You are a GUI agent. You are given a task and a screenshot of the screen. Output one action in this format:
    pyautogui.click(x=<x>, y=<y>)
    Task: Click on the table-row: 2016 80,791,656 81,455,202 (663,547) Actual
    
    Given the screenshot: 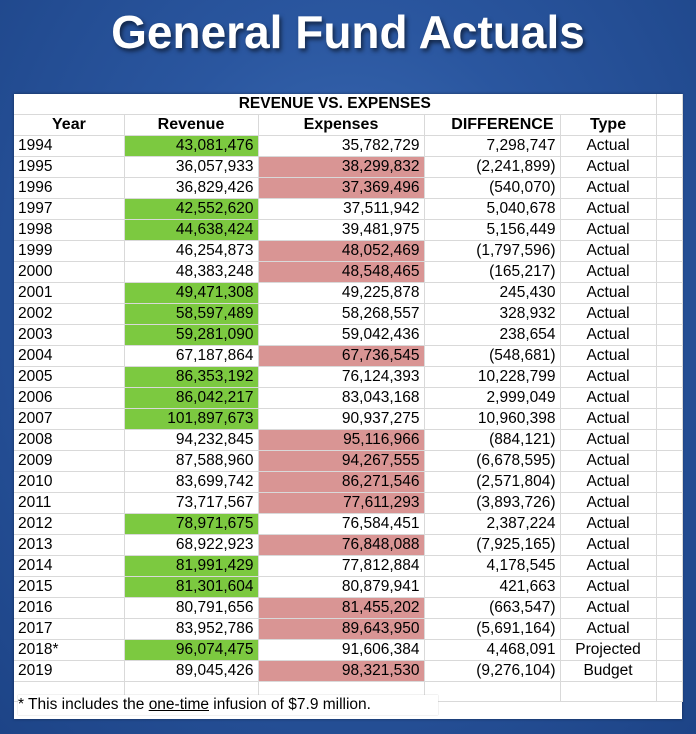 What is the action you would take?
    pyautogui.click(x=348, y=608)
    